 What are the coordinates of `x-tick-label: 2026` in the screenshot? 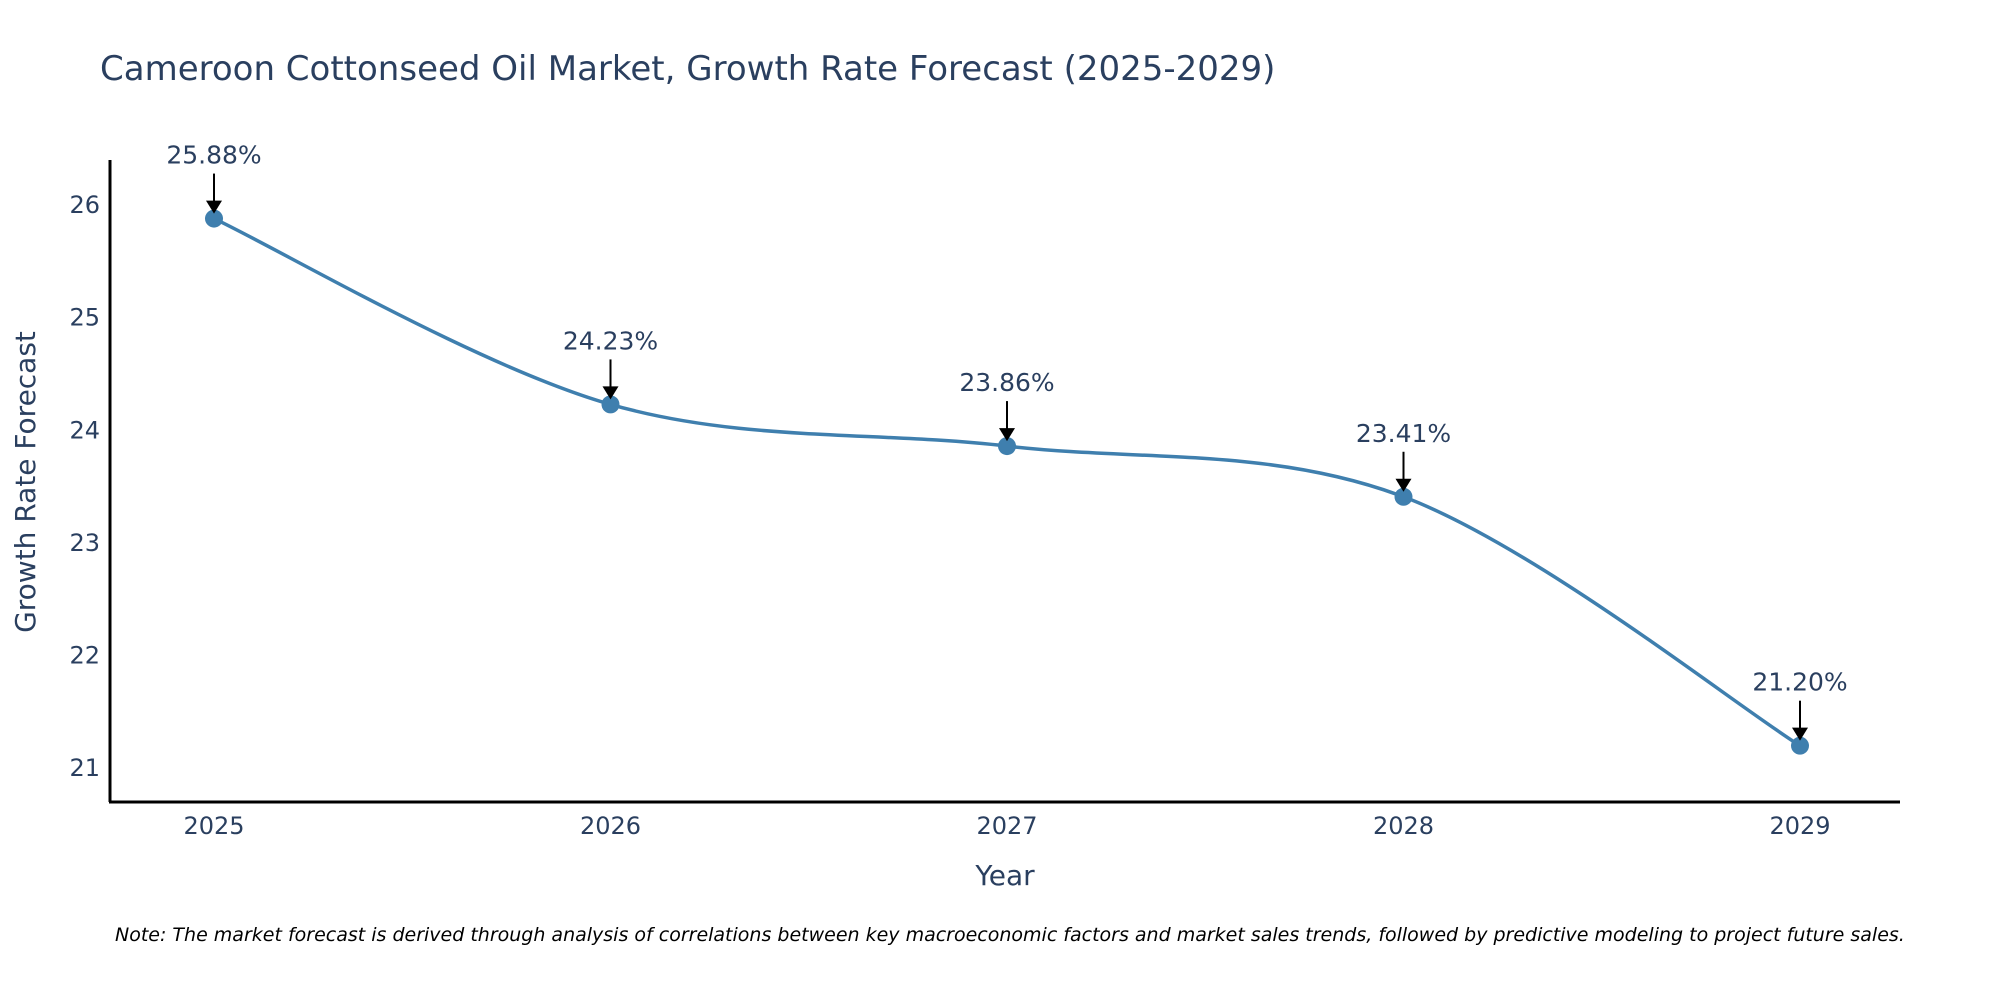 It's located at (610, 826).